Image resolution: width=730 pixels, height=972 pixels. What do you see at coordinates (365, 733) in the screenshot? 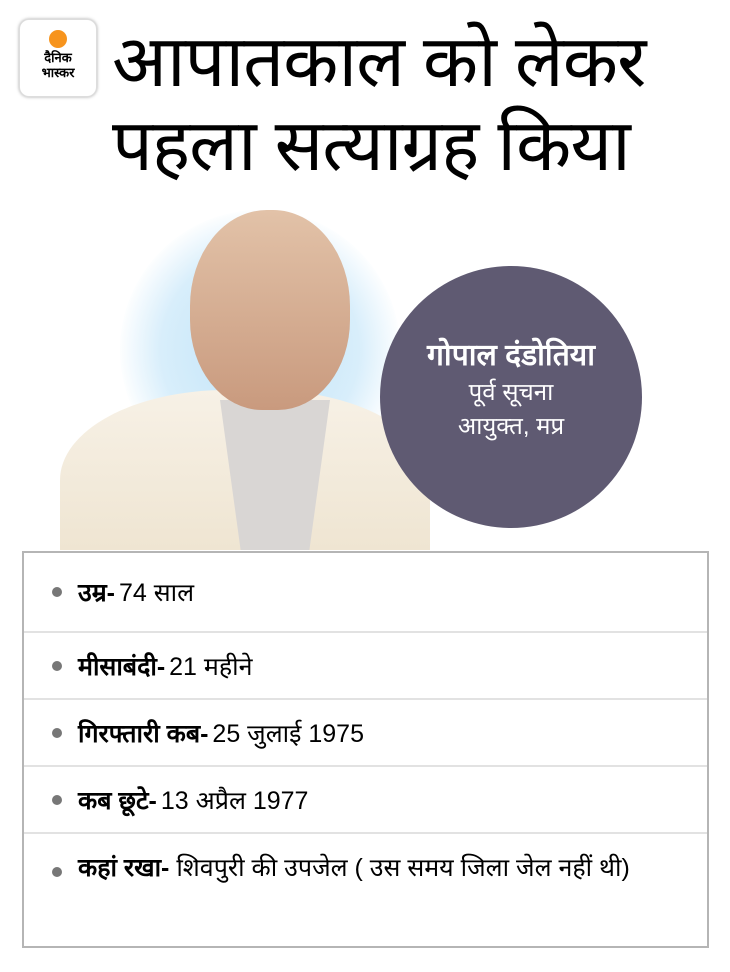
I see `fact-row: गिरफ्तारी कब- 25 जुलाई 1975` at bounding box center [365, 733].